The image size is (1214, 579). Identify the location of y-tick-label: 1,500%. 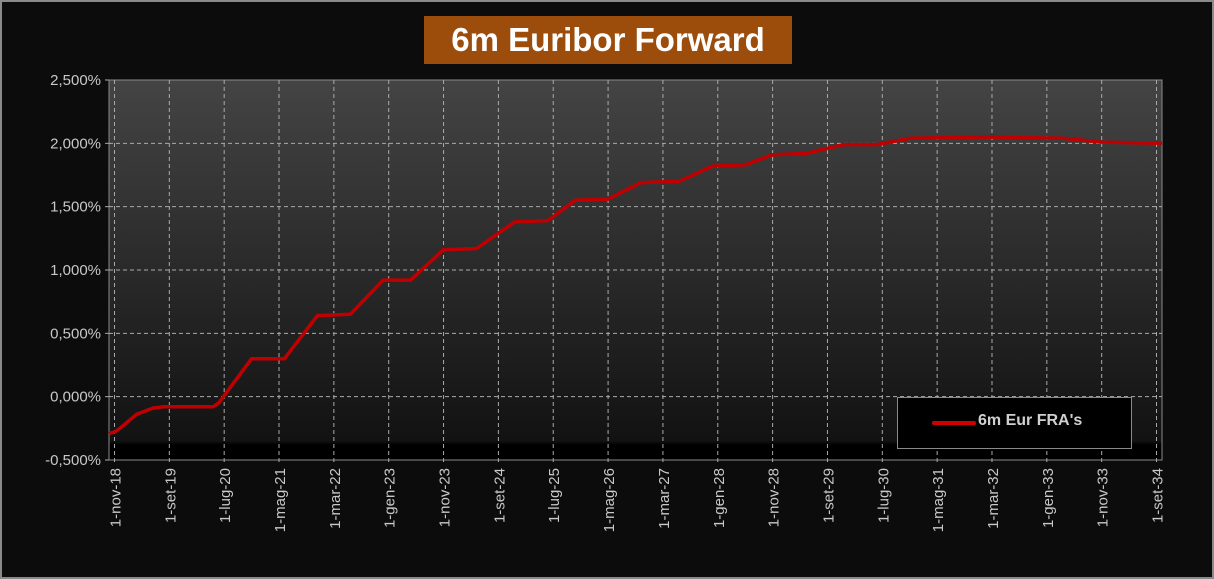
(75, 207).